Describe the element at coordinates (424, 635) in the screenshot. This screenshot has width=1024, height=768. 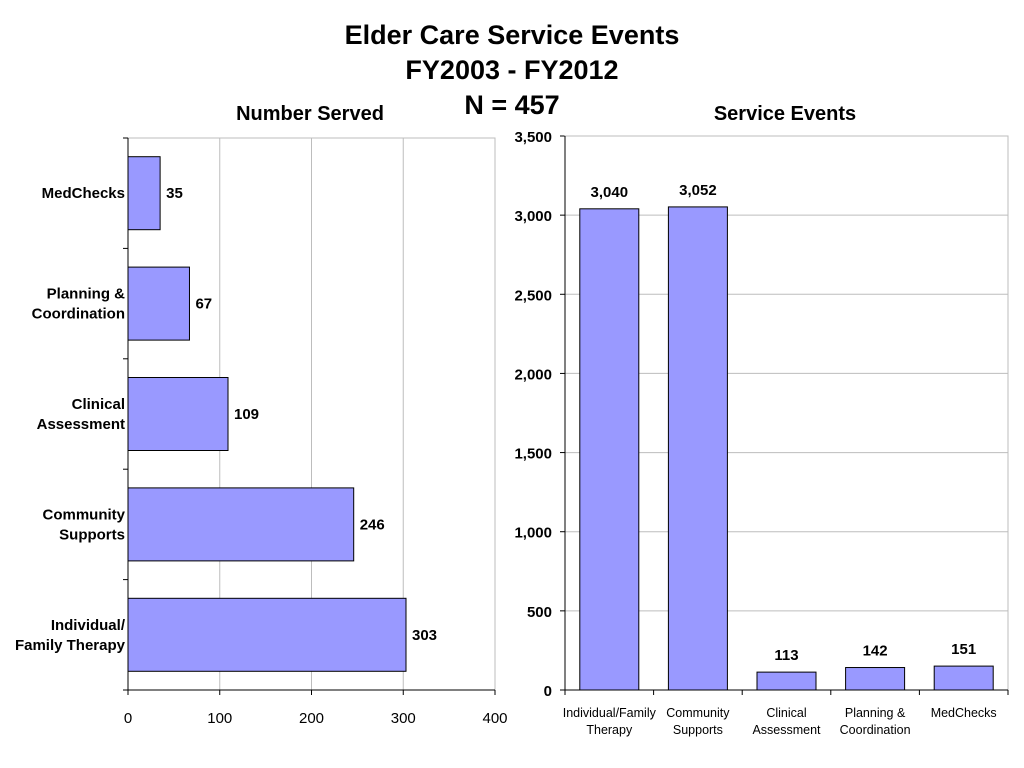
I see `left-bar-value-label: 303` at that location.